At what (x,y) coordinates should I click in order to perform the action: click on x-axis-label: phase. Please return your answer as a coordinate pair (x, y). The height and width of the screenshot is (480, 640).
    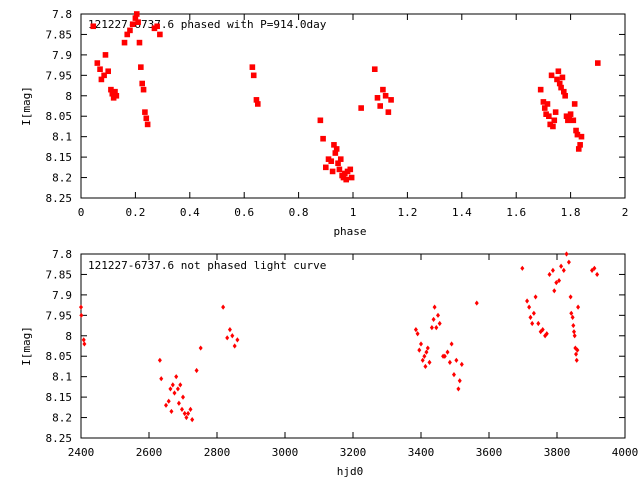
    Looking at the image, I should click on (349, 231).